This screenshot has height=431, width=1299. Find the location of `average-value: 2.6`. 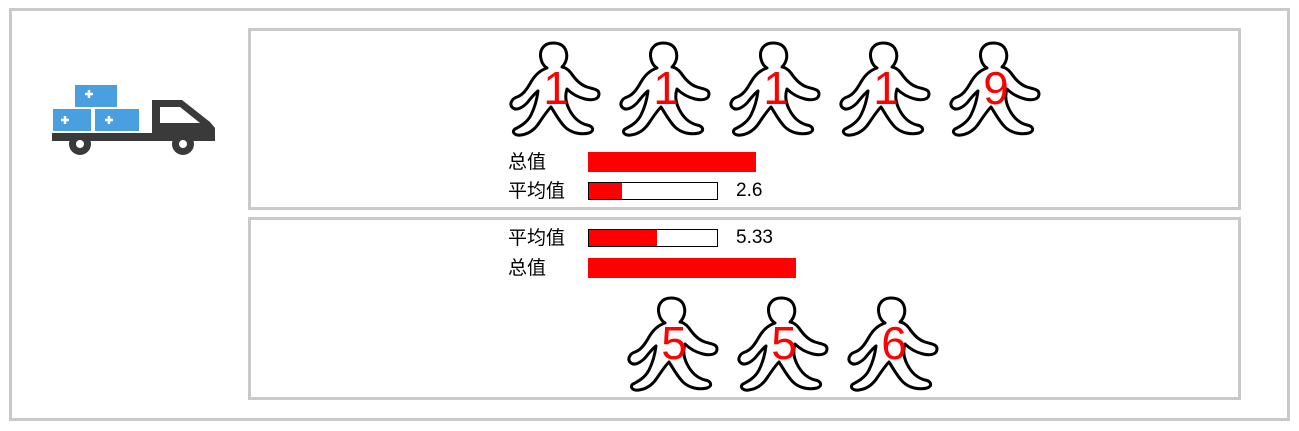

average-value: 2.6 is located at coordinates (749, 190).